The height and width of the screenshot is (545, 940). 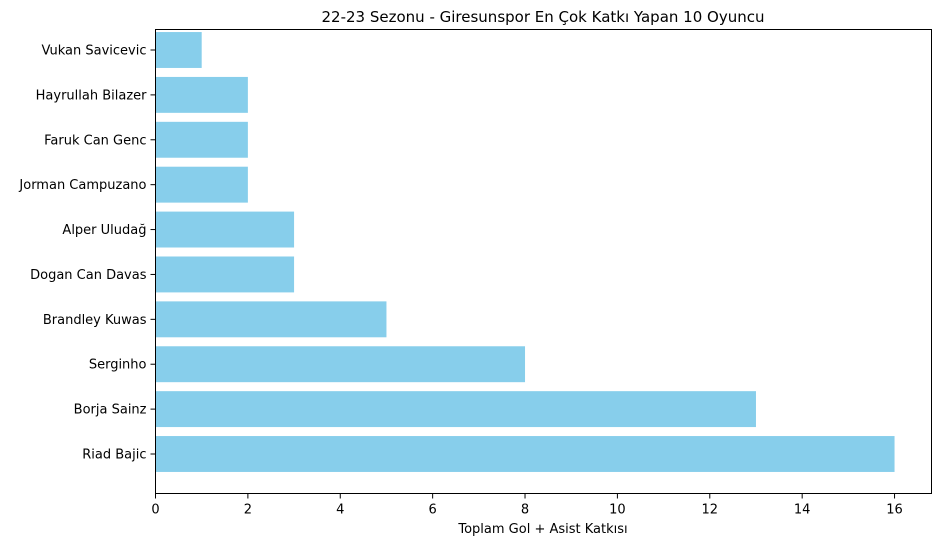 What do you see at coordinates (92, 95) in the screenshot?
I see `y-tick-label: Hayrullah Bilazer` at bounding box center [92, 95].